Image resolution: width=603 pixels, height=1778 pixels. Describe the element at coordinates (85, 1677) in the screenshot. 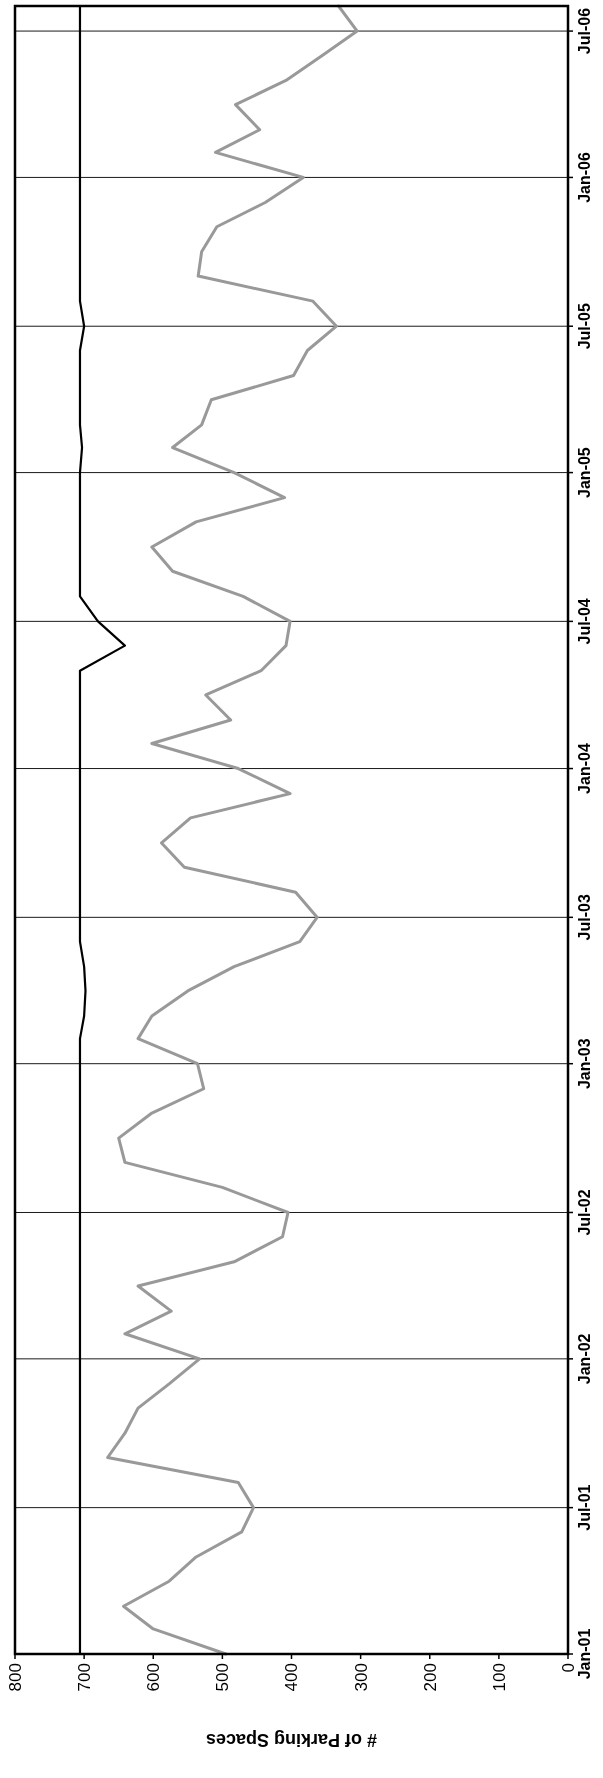

I see `x-tick-label: 700` at that location.